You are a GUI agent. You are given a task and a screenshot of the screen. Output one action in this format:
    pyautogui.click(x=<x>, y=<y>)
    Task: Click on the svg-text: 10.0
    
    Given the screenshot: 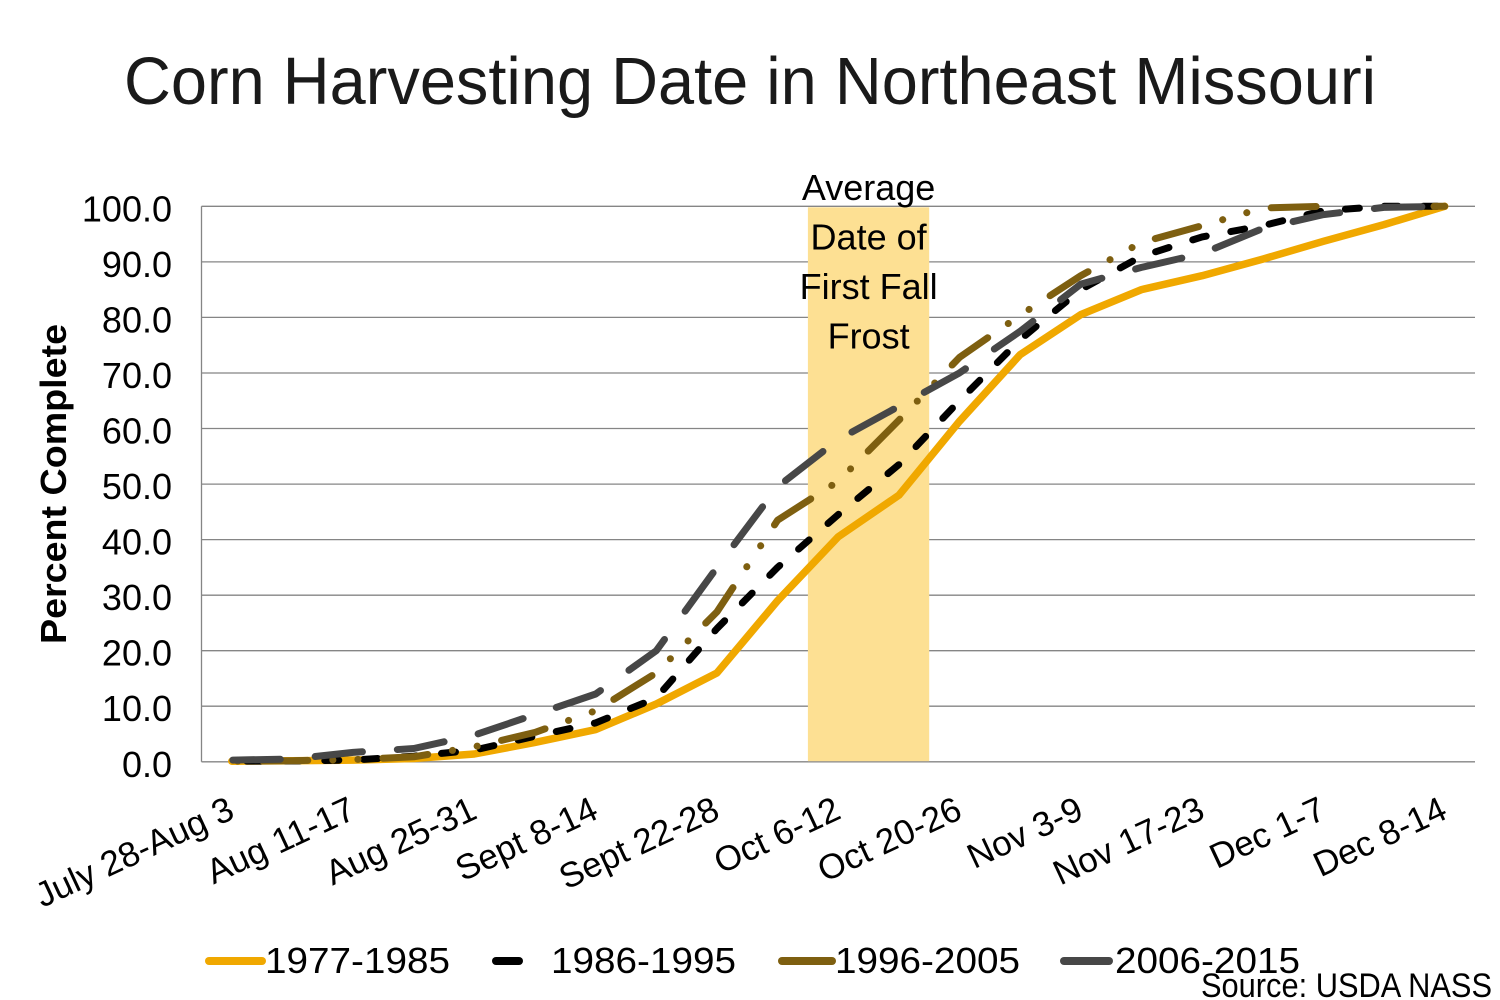 What is the action you would take?
    pyautogui.click(x=137, y=708)
    